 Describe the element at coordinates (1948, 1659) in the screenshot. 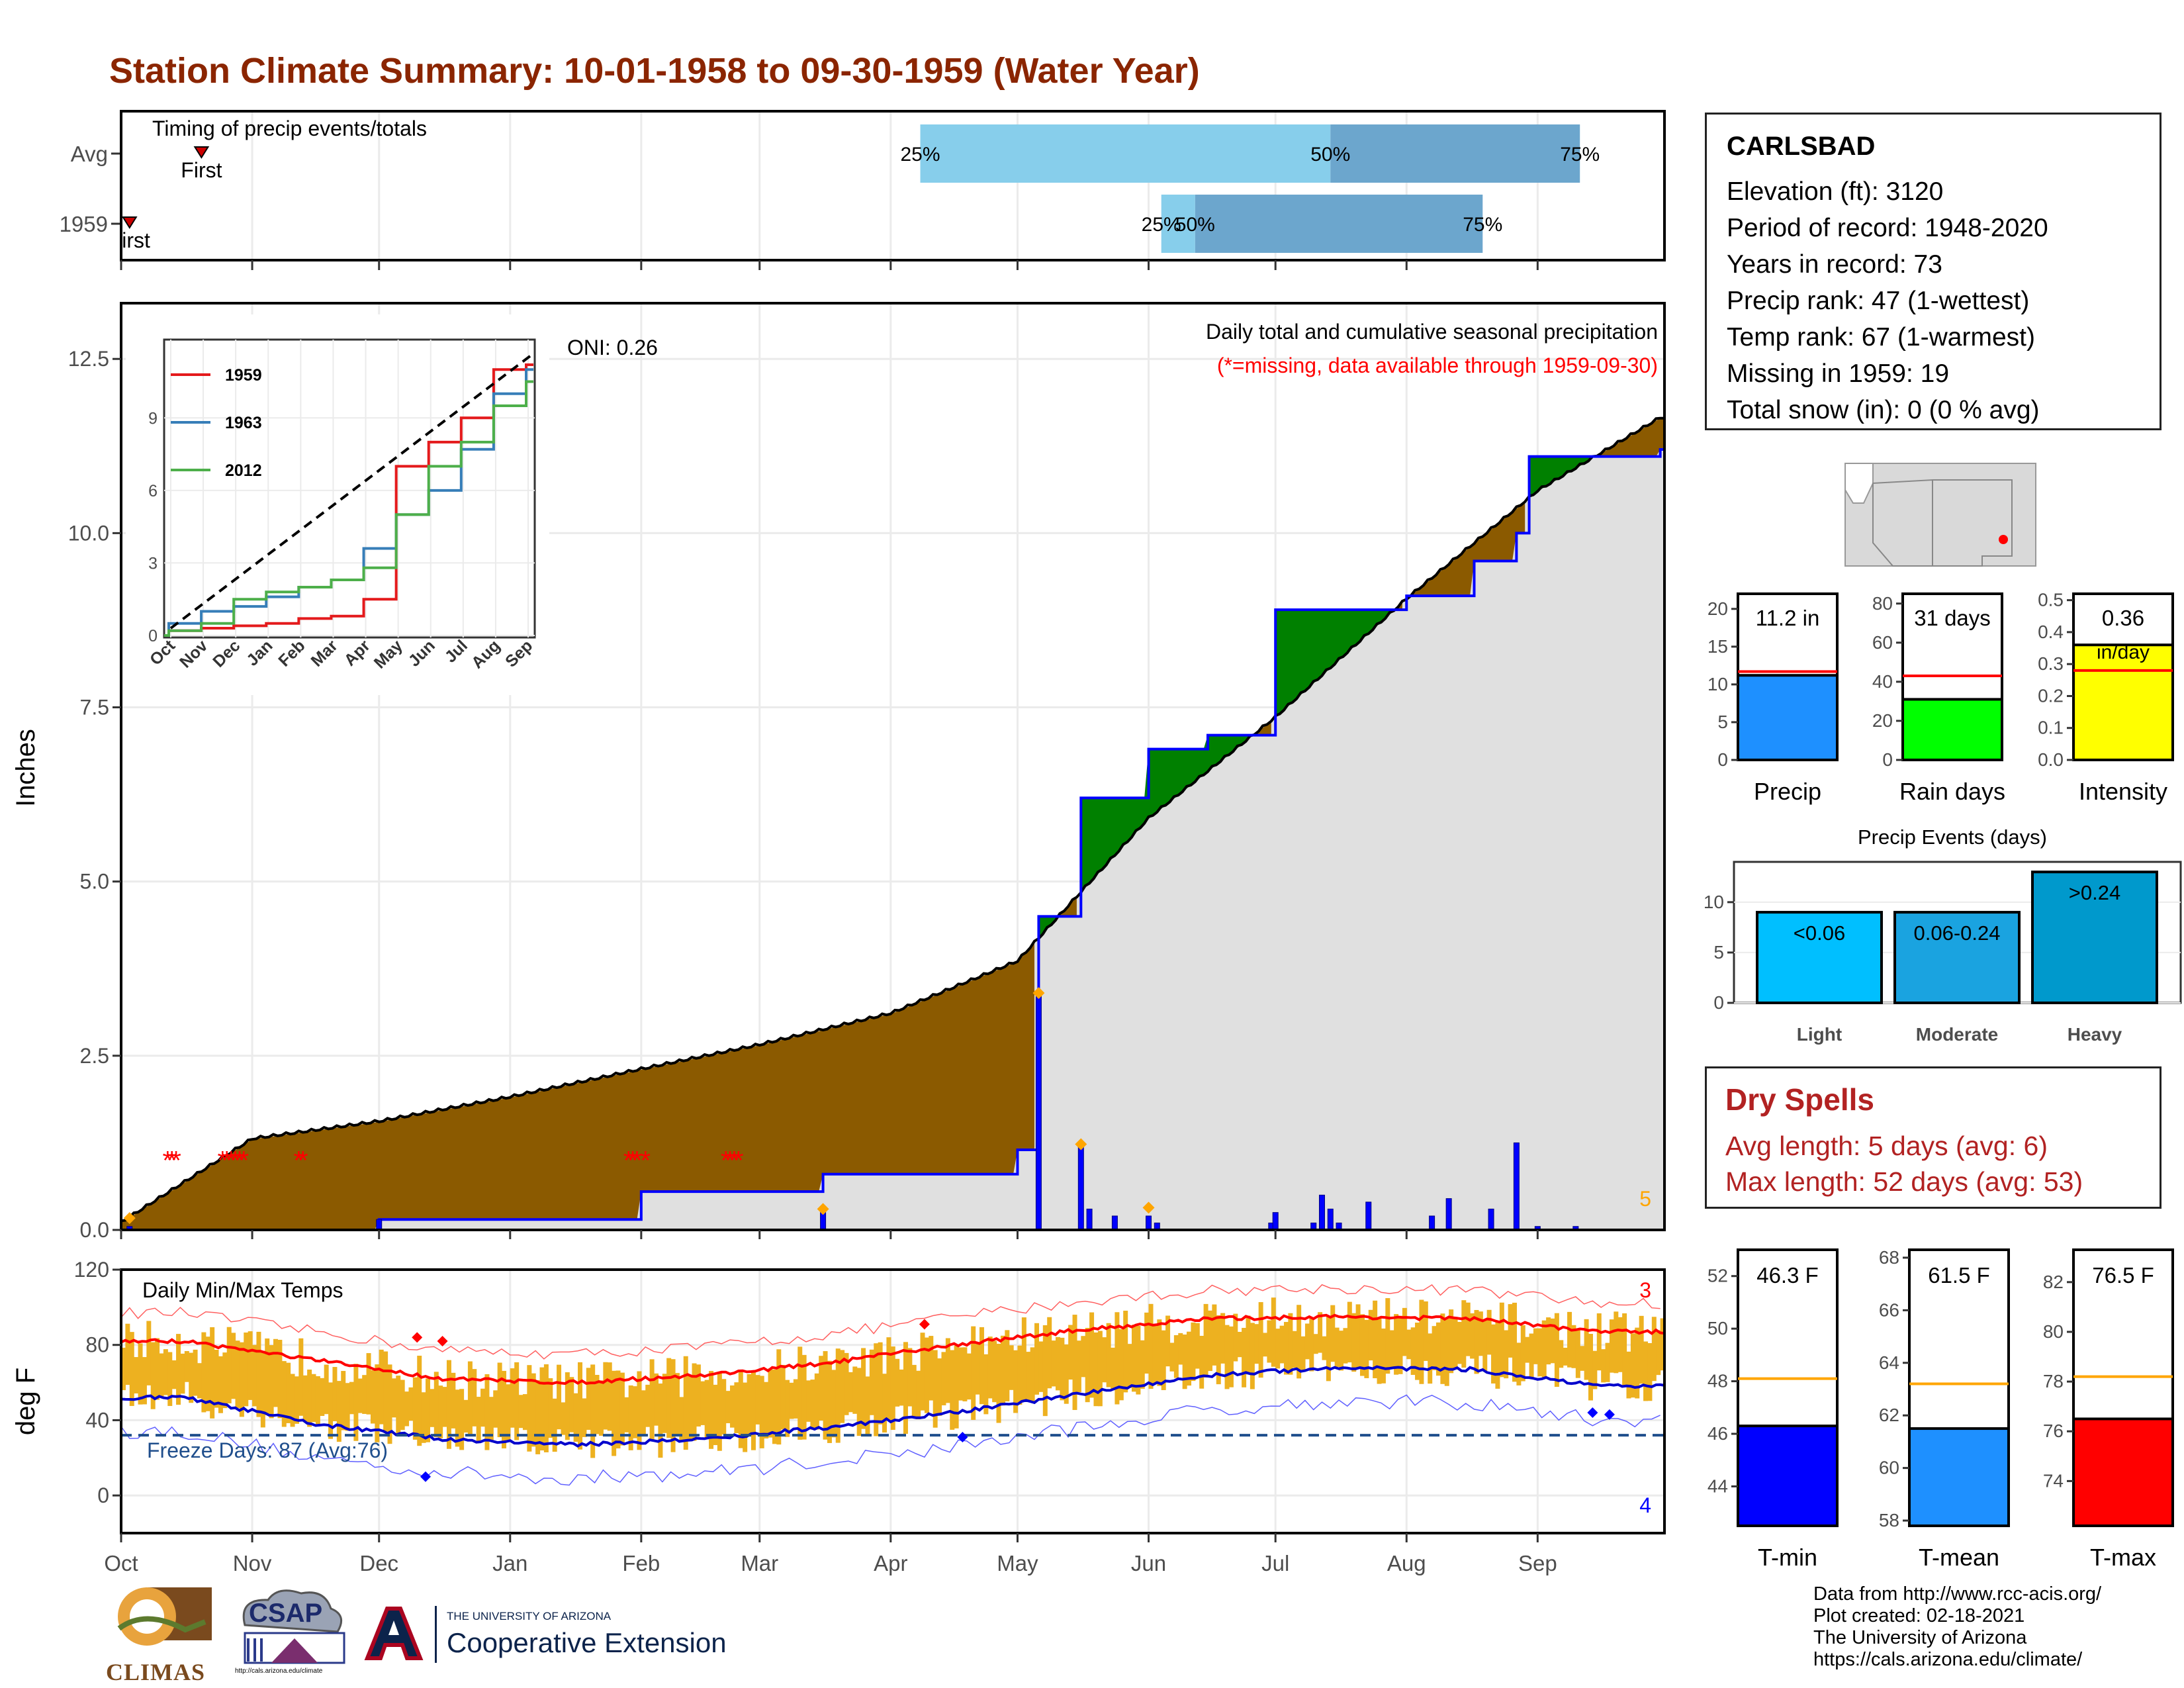

I see `footer-line-url: https://cals.arizona.edu/climate/` at that location.